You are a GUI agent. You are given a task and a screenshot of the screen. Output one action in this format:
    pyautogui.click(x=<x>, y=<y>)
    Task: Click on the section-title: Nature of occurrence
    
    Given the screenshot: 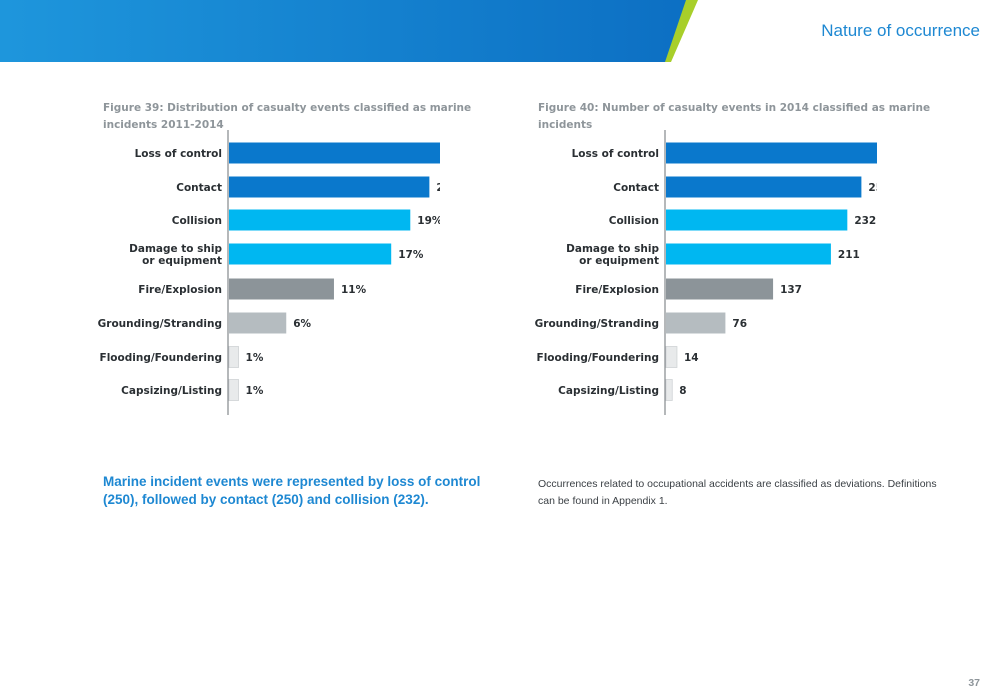 What is the action you would take?
    pyautogui.click(x=900, y=30)
    